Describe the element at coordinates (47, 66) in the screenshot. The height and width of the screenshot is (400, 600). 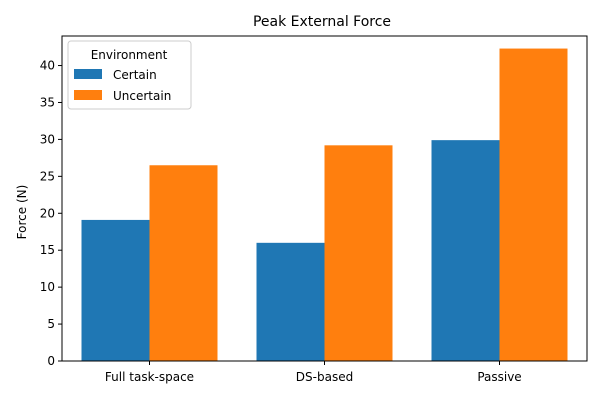
I see `y-tick-label: 40` at that location.